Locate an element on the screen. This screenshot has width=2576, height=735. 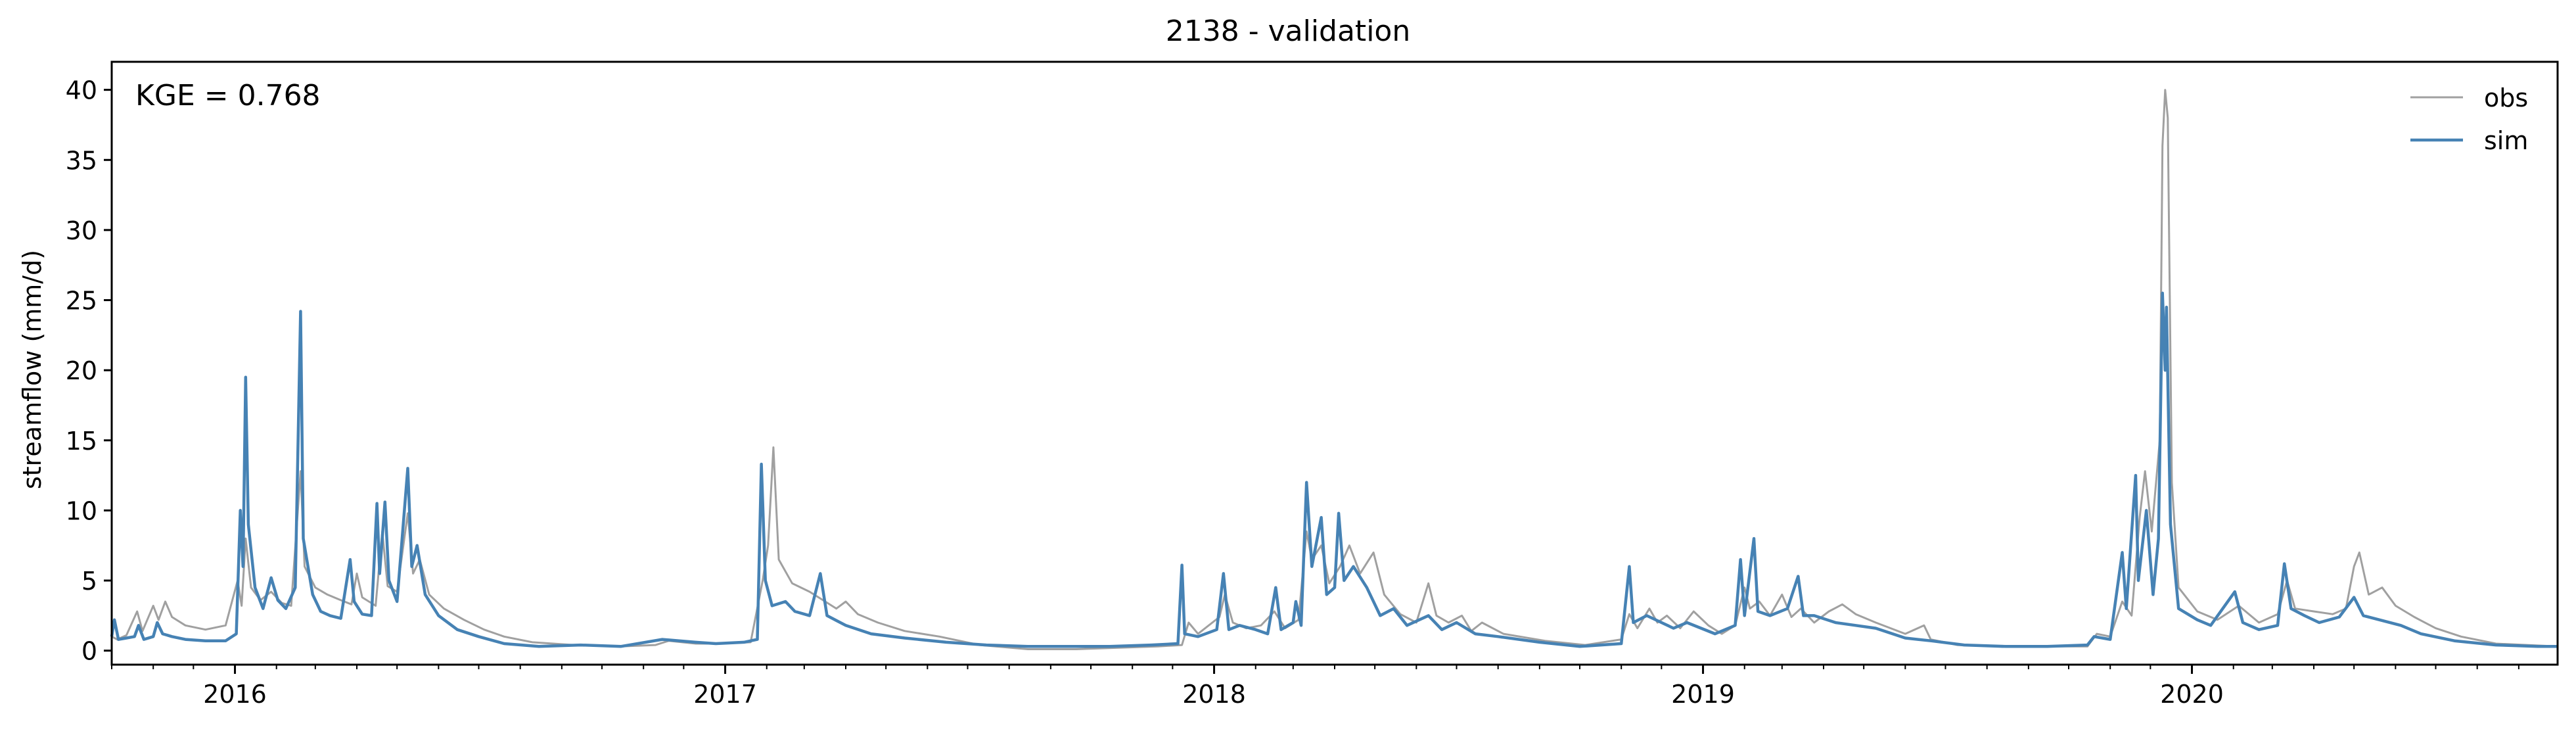
y-axis-label: streamflow (mm/d) is located at coordinates (32, 370).